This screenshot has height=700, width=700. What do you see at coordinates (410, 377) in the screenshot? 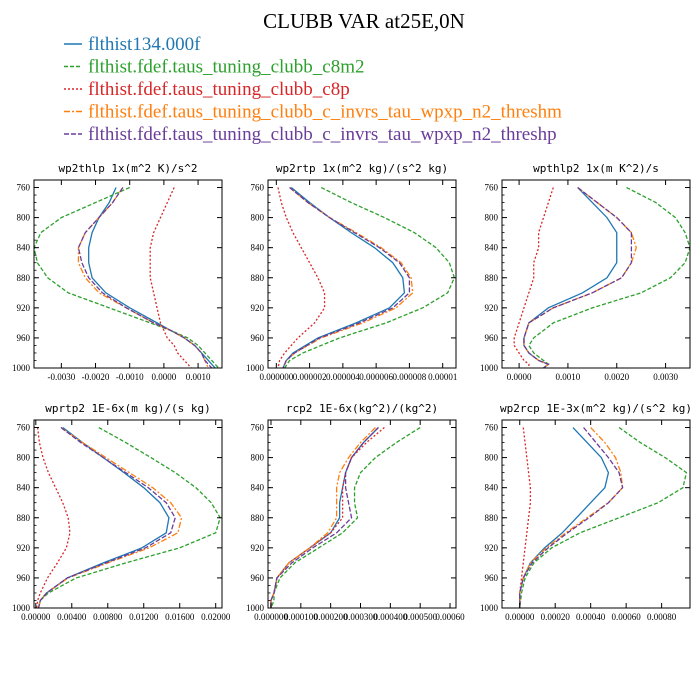
I see `x-tick-label: 0.000008` at bounding box center [410, 377].